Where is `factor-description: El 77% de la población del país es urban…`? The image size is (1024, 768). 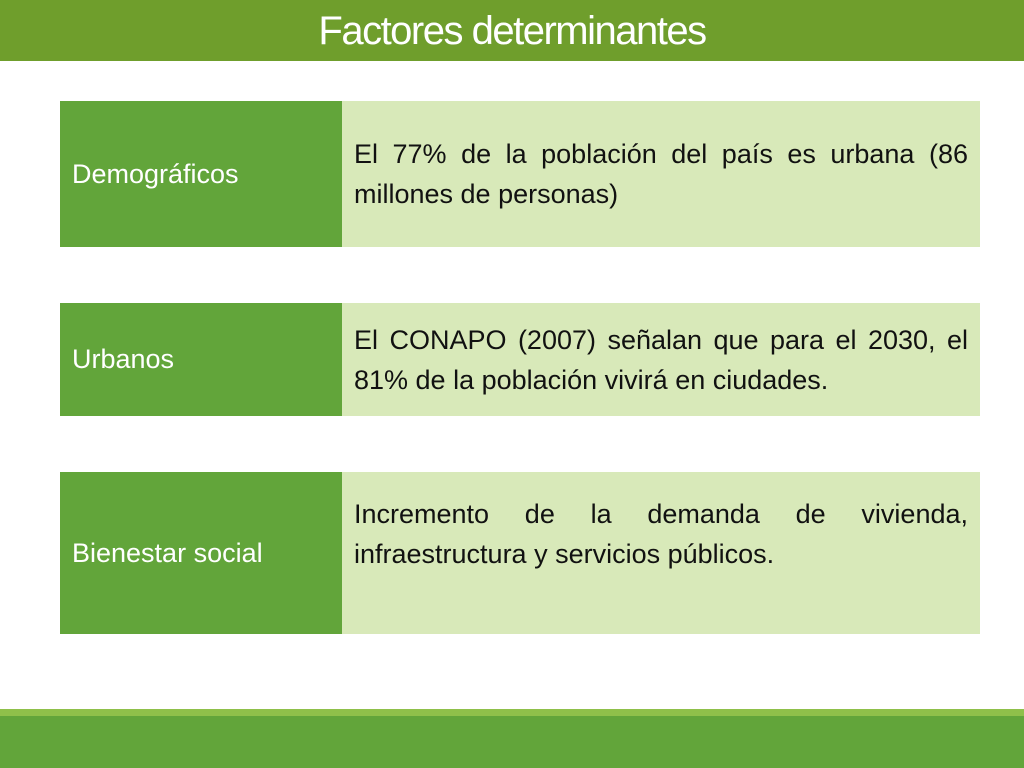
factor-description: El 77% de la población del país es urban… is located at coordinates (661, 174).